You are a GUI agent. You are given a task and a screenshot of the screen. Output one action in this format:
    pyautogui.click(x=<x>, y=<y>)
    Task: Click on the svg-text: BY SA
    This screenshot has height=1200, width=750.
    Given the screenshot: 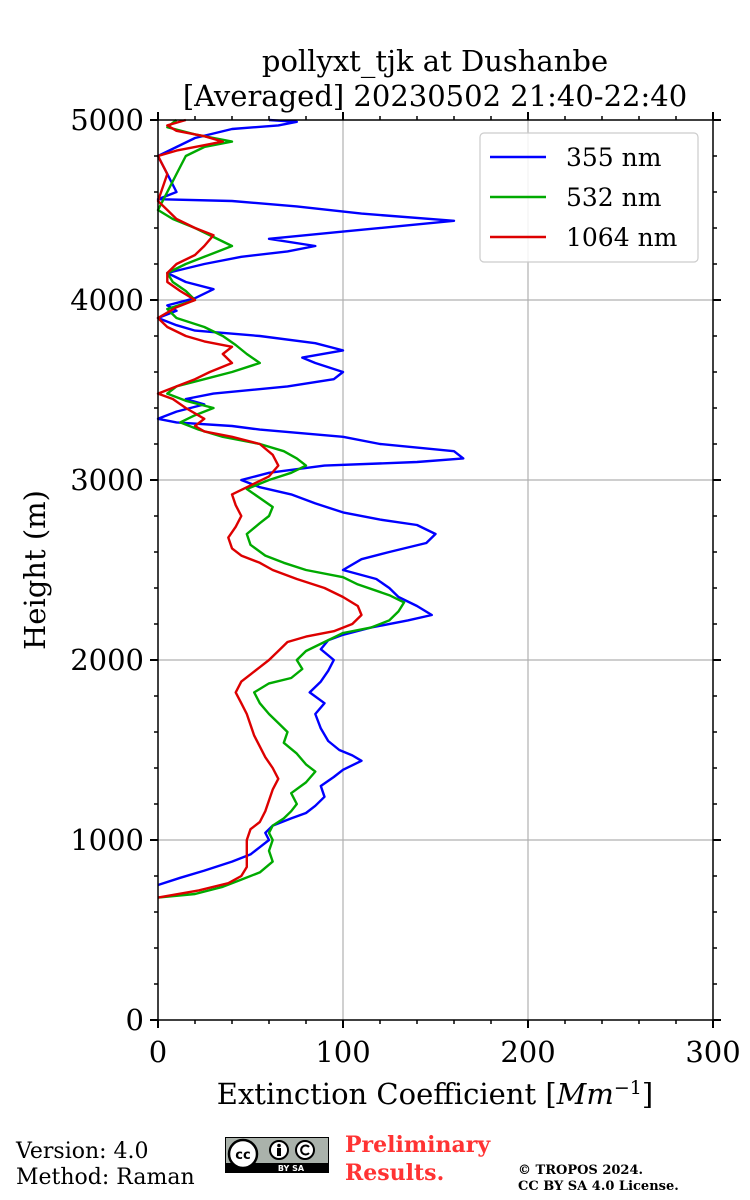 What is the action you would take?
    pyautogui.click(x=291, y=1168)
    